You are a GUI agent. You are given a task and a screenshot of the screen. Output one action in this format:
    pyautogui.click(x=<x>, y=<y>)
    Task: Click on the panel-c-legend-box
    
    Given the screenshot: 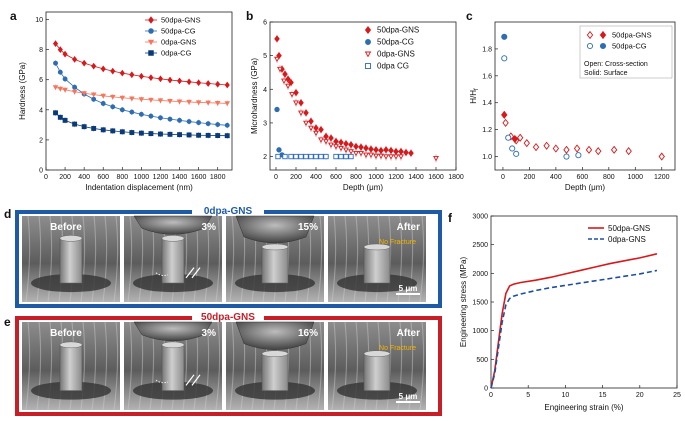 What is the action you would take?
    pyautogui.click(x=626, y=52)
    